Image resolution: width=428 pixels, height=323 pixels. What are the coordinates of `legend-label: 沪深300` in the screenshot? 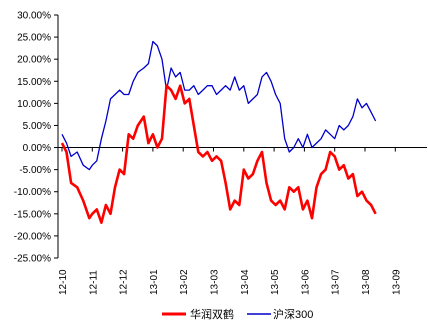 It's located at (293, 314).